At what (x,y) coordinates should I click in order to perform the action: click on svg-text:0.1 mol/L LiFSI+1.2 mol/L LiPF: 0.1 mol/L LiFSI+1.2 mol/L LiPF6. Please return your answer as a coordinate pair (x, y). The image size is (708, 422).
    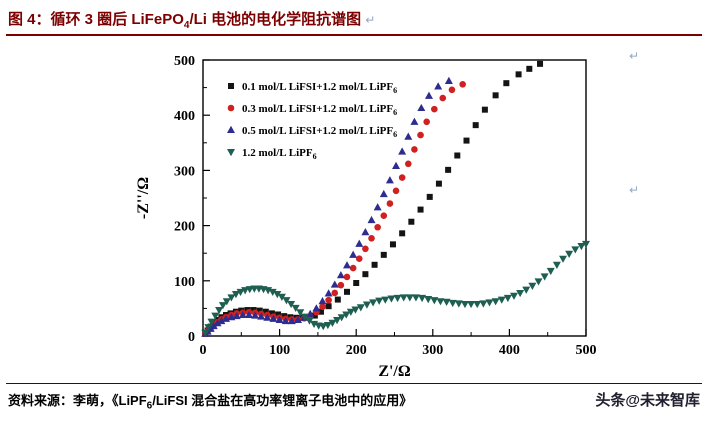
    Looking at the image, I should click on (319, 88).